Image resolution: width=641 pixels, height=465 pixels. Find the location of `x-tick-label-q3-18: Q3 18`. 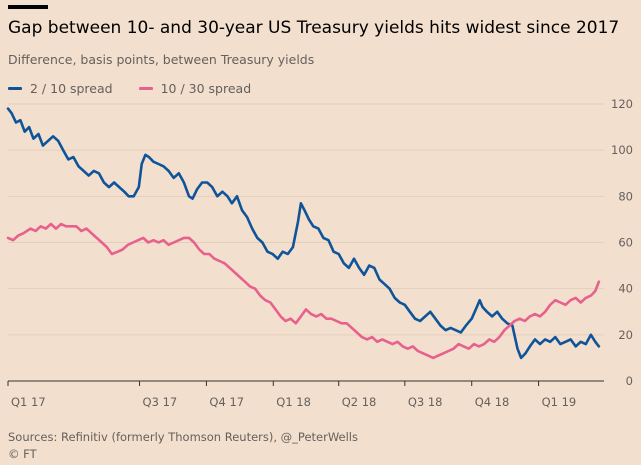

x-tick-label-q3-18: Q3 18 is located at coordinates (425, 402).